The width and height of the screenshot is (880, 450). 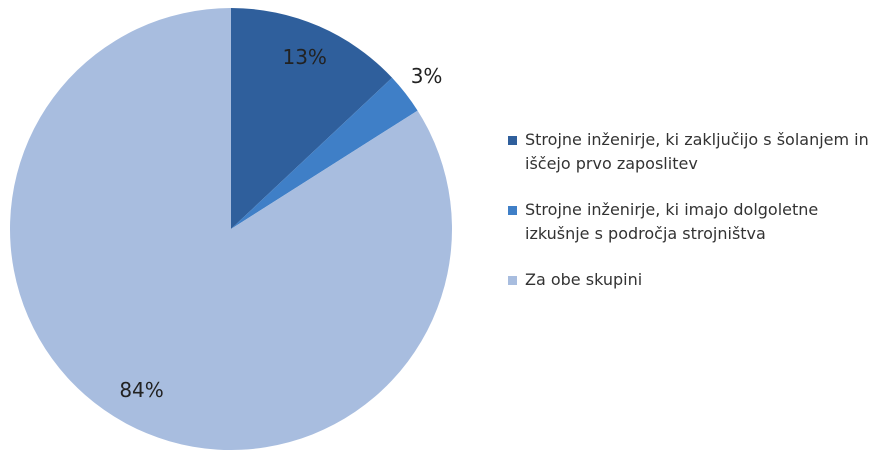 What do you see at coordinates (690, 280) in the screenshot?
I see `legend-item: Za obe skupini` at bounding box center [690, 280].